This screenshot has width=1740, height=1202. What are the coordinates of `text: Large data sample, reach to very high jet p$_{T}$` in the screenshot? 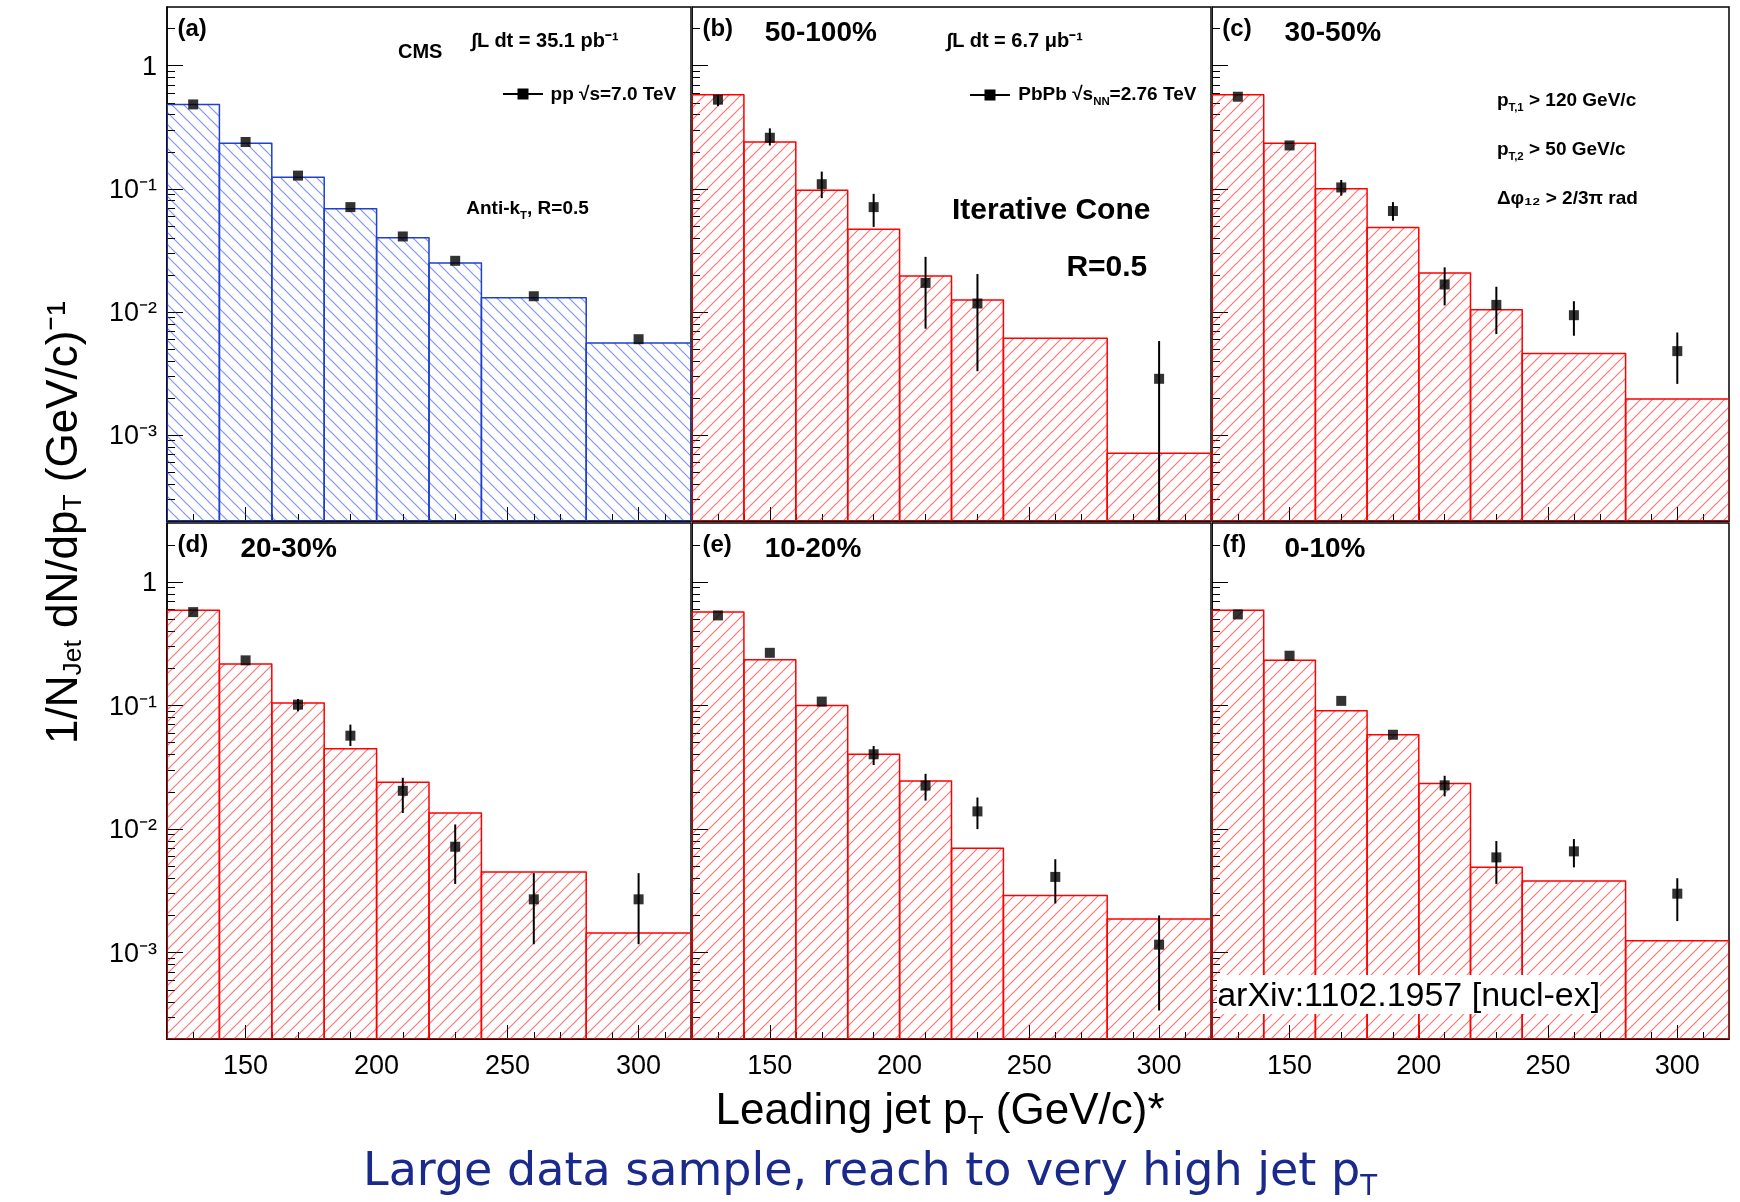 It's located at (870, 1171).